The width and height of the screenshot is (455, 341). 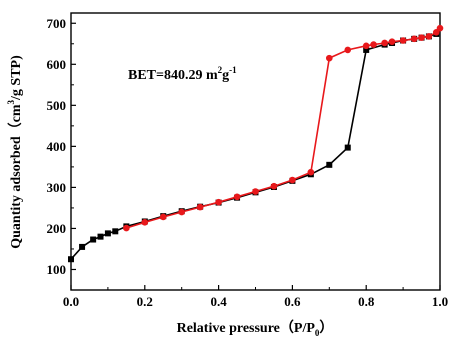 I want to click on x-tick-label: 0.4, so click(x=218, y=301).